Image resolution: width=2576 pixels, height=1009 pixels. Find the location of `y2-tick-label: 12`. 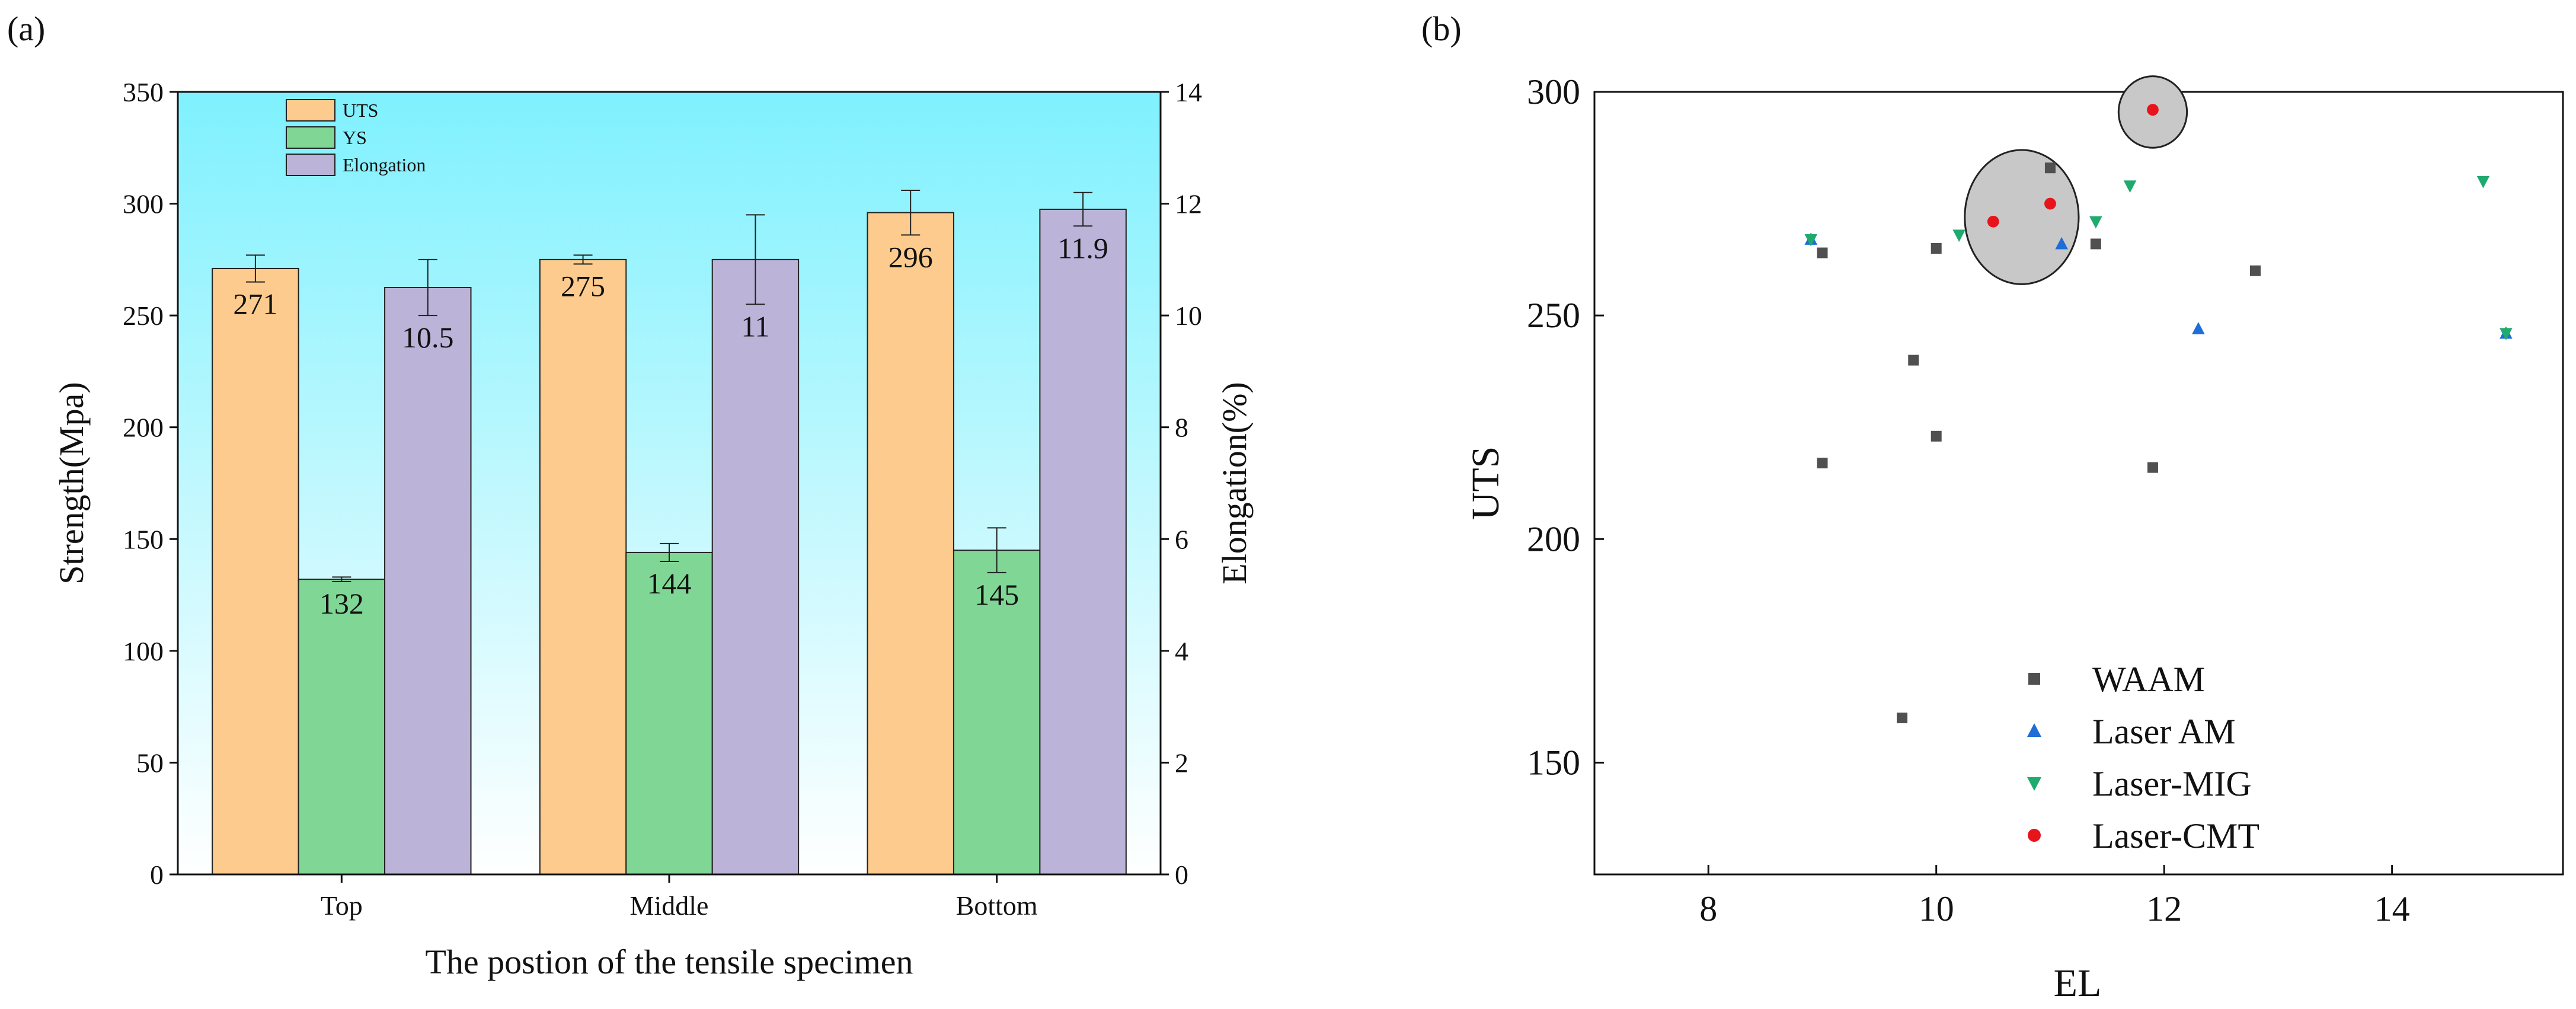

y2-tick-label: 12 is located at coordinates (1188, 204).